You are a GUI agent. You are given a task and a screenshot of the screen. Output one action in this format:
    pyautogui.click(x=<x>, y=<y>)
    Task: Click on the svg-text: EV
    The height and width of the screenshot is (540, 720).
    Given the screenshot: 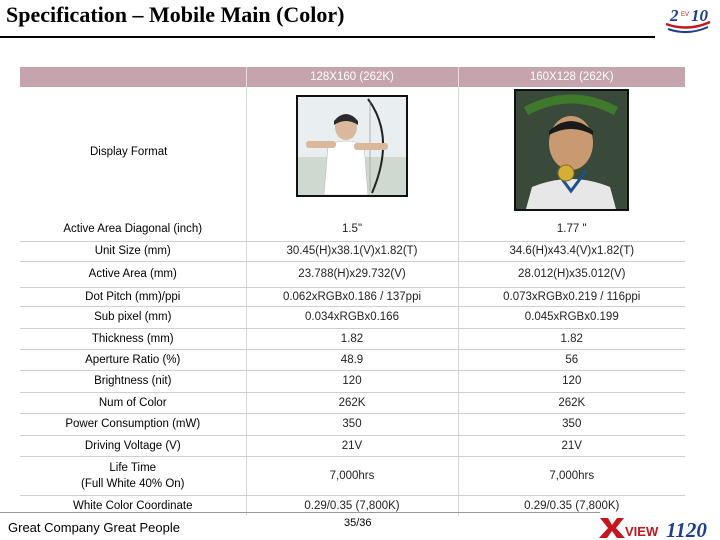 What is the action you would take?
    pyautogui.click(x=685, y=15)
    